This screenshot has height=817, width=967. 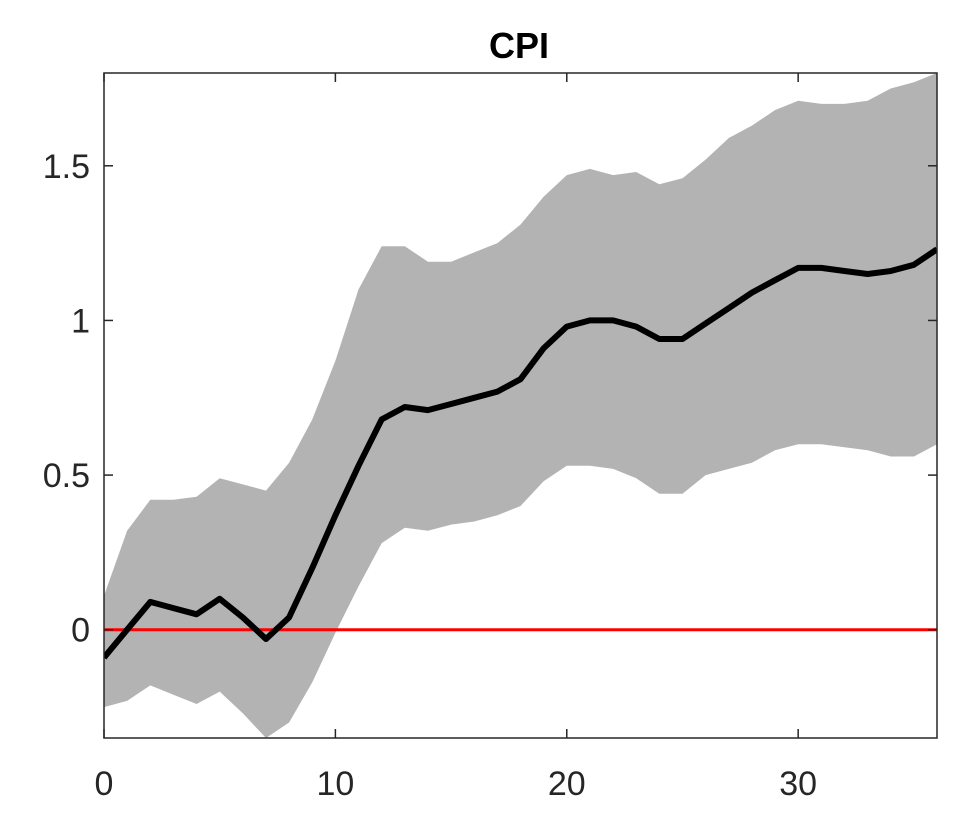 What do you see at coordinates (104, 784) in the screenshot?
I see `x-tick-label: 0` at bounding box center [104, 784].